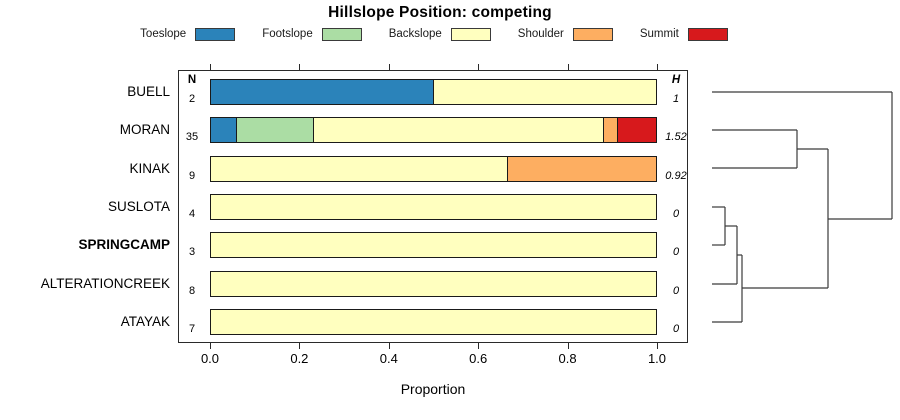 The height and width of the screenshot is (420, 900). What do you see at coordinates (415, 34) in the screenshot?
I see `legend-label: Backslope` at bounding box center [415, 34].